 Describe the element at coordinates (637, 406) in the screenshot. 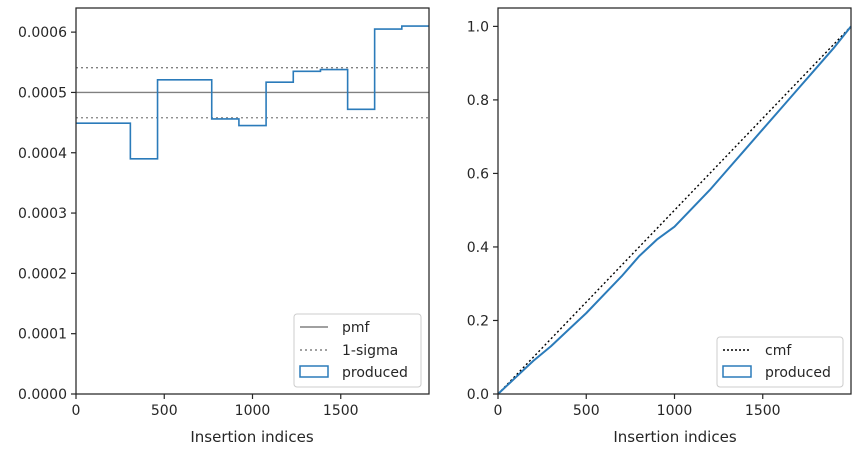

I see `cumulative-x-ticks: 0 500 1000 1500` at that location.